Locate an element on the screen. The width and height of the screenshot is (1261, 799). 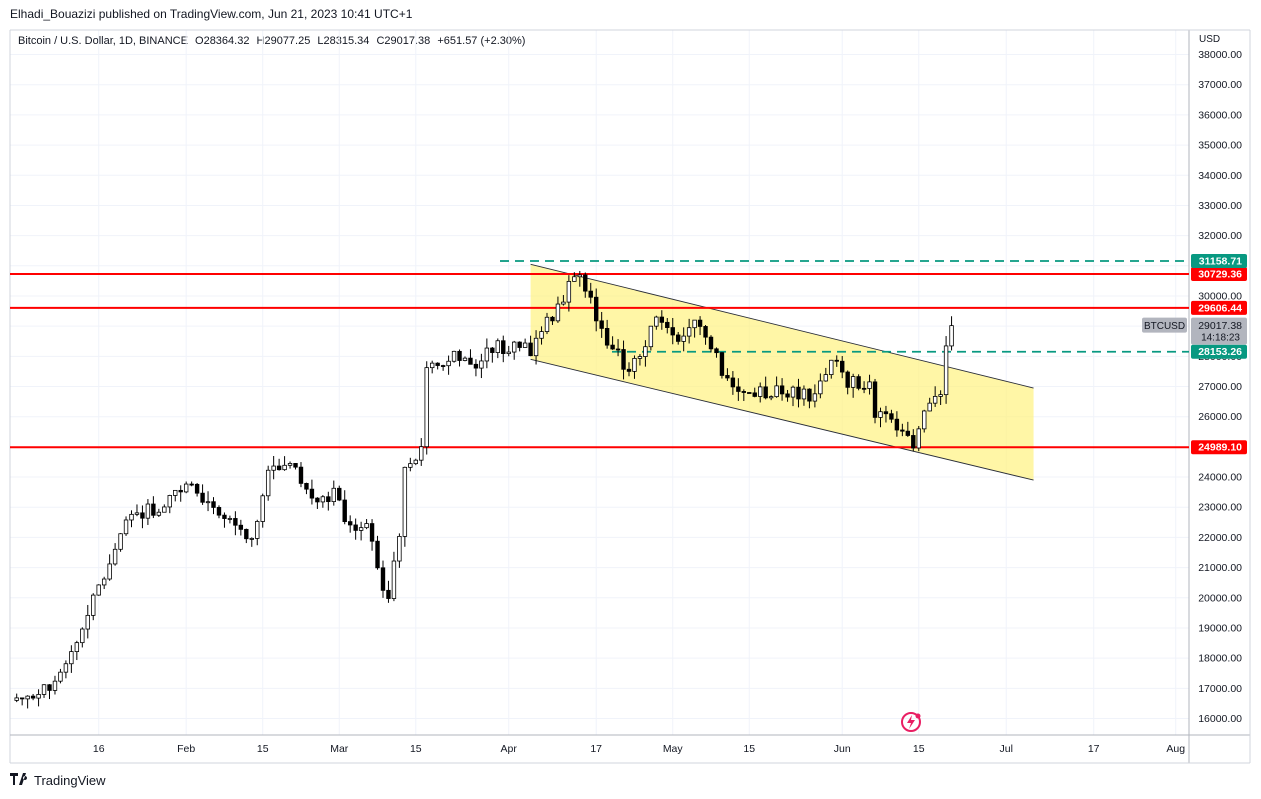
x-tick-label: May is located at coordinates (673, 749).